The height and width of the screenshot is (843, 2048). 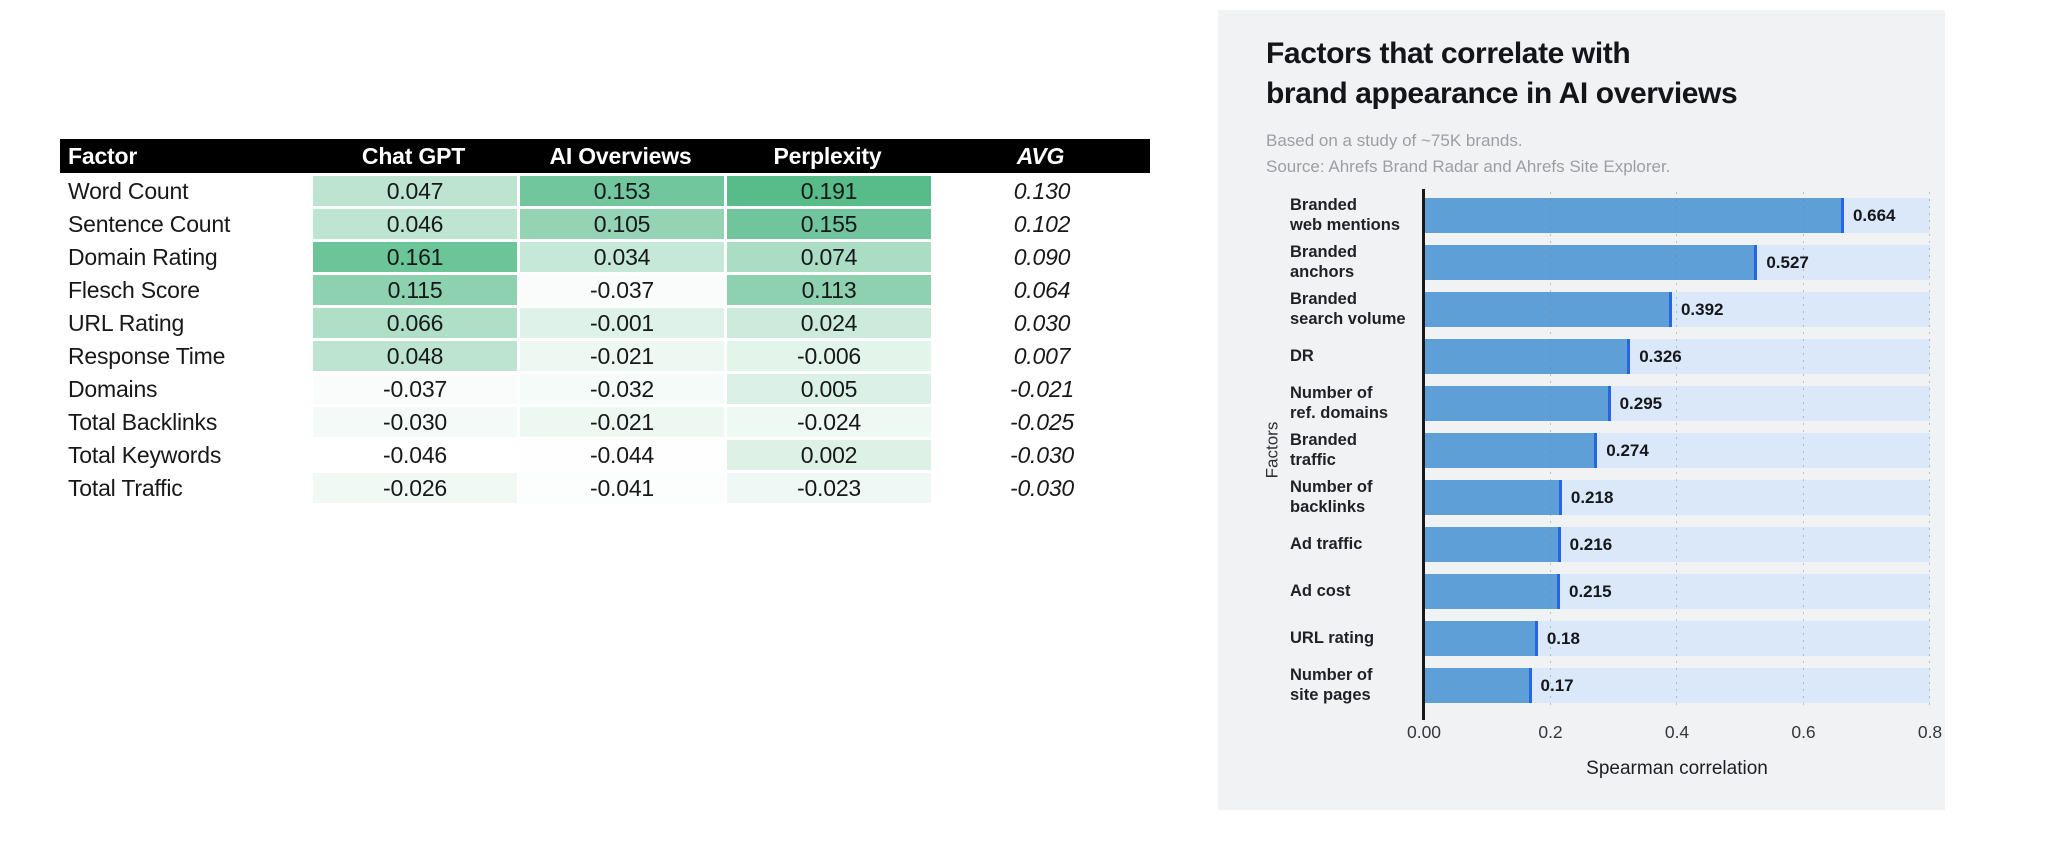 I want to click on table-row: Flesch Score 0.115 -0.037 0.113 0.064, so click(x=605, y=290).